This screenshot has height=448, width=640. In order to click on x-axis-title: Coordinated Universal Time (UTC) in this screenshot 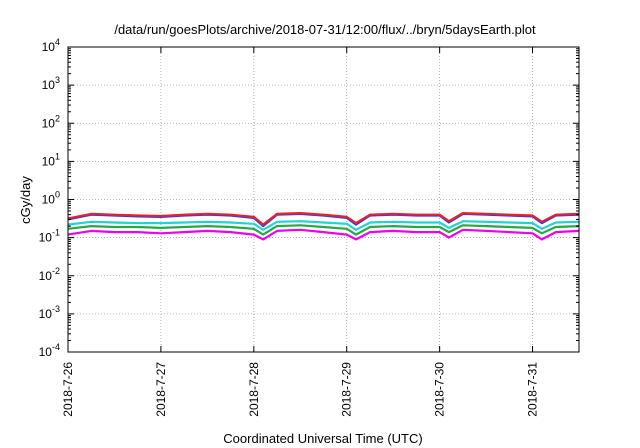, I will do `click(322, 438)`.